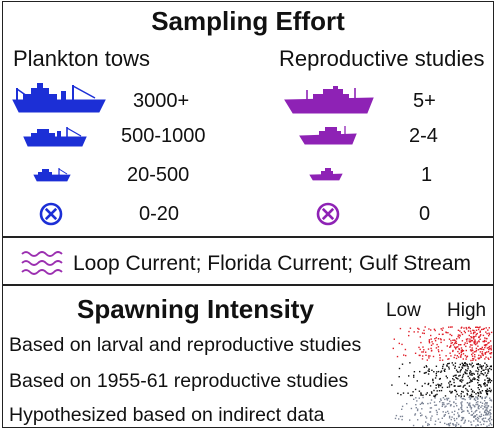 This screenshot has width=496, height=432. I want to click on repro-ship-small-svg, so click(326, 174).